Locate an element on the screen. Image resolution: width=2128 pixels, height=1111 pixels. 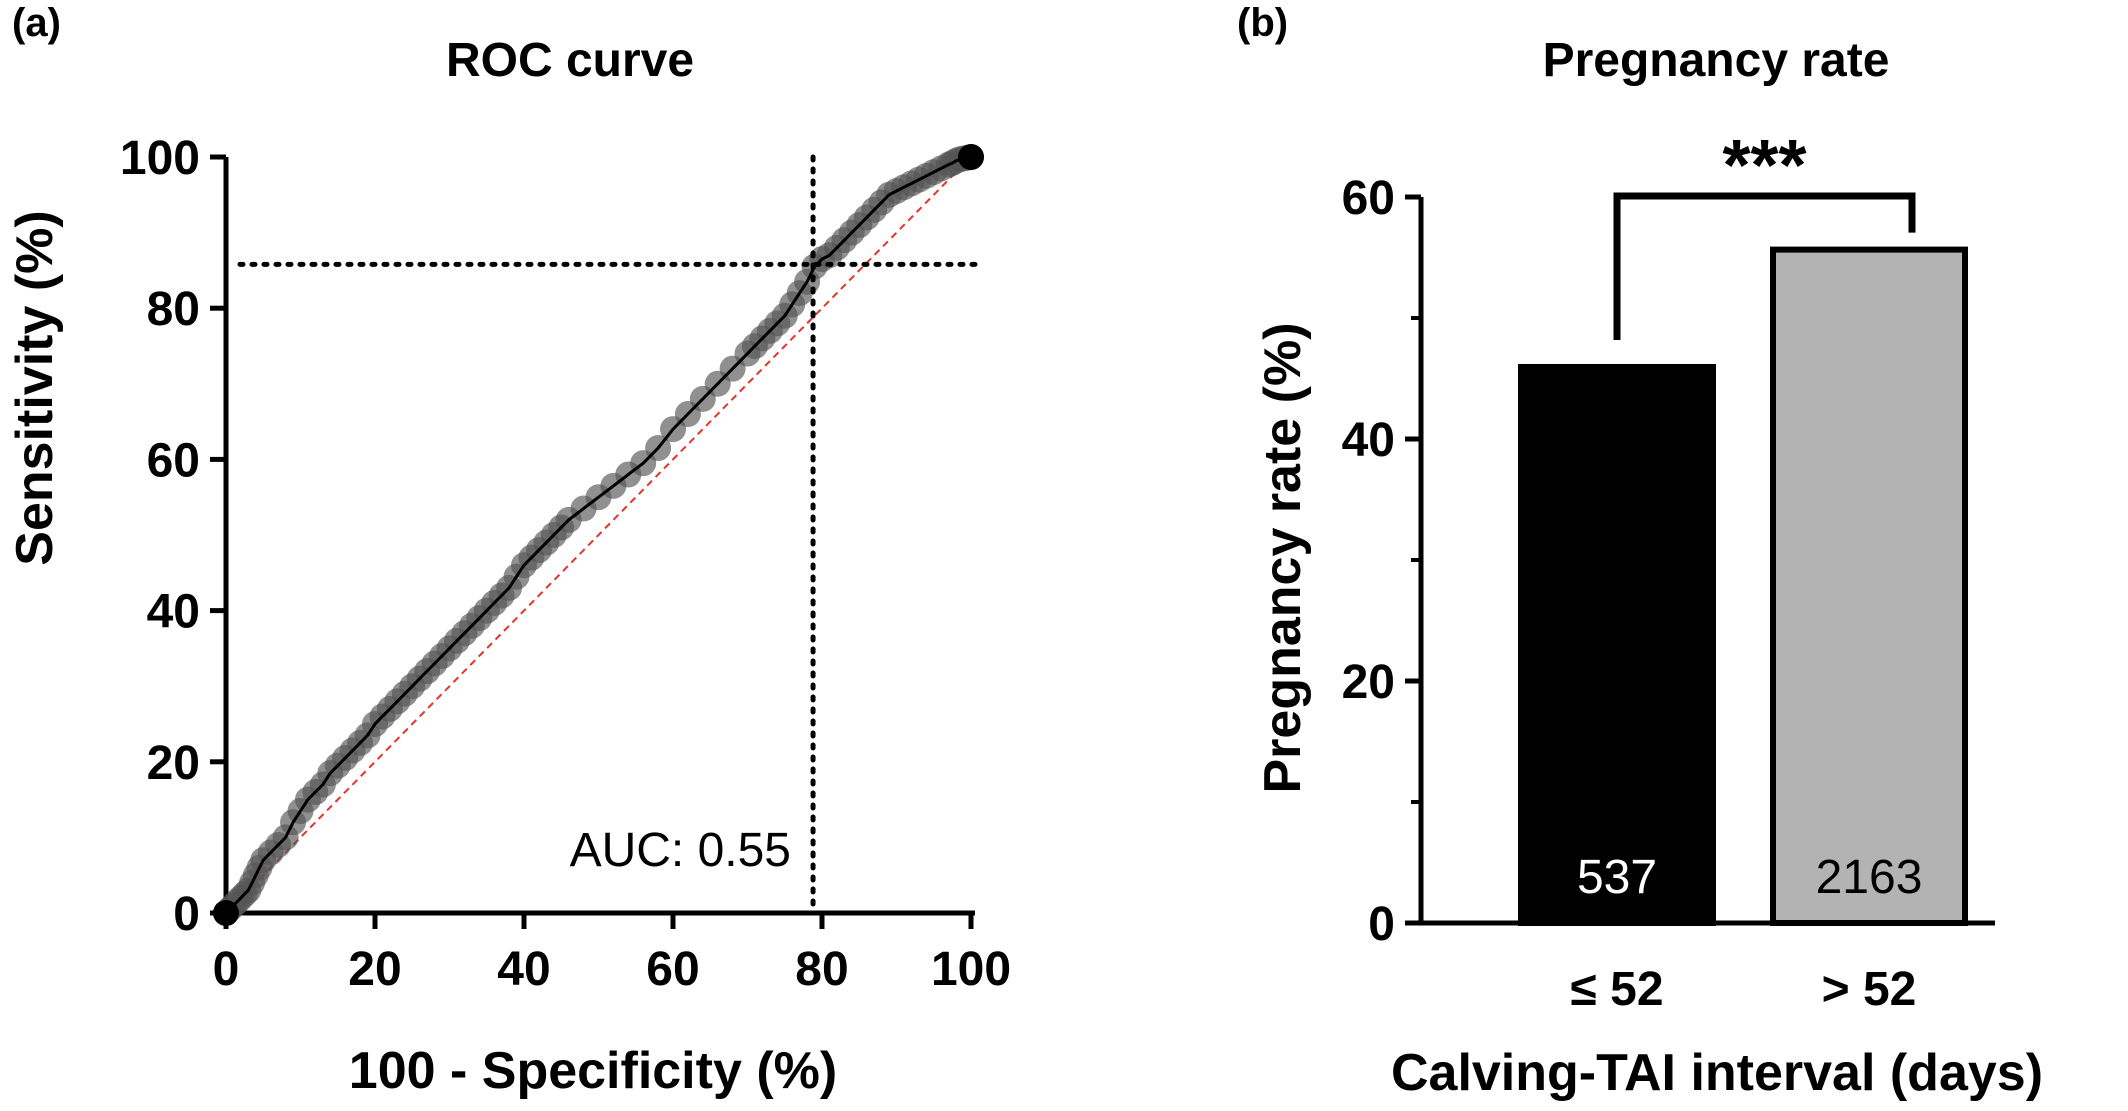
pregnancy-x-ticks: ≤ 52 > 52 is located at coordinates (1743, 989).